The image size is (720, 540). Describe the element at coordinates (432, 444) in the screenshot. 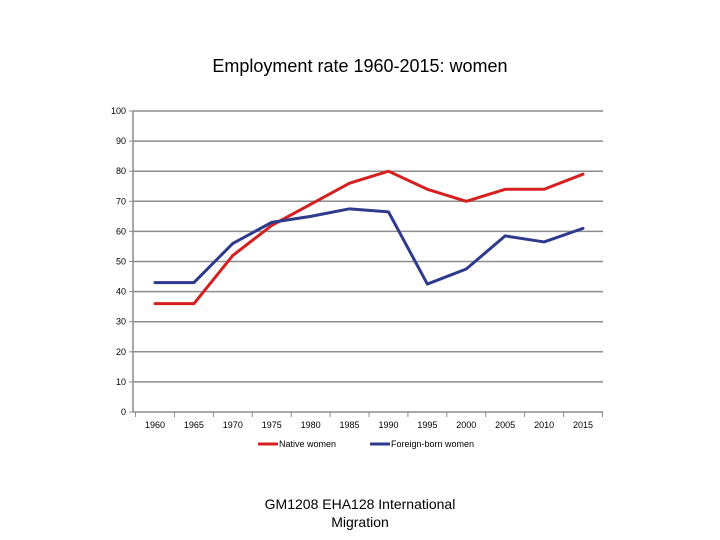

I see `legend-label-1: Foreign-born women` at that location.